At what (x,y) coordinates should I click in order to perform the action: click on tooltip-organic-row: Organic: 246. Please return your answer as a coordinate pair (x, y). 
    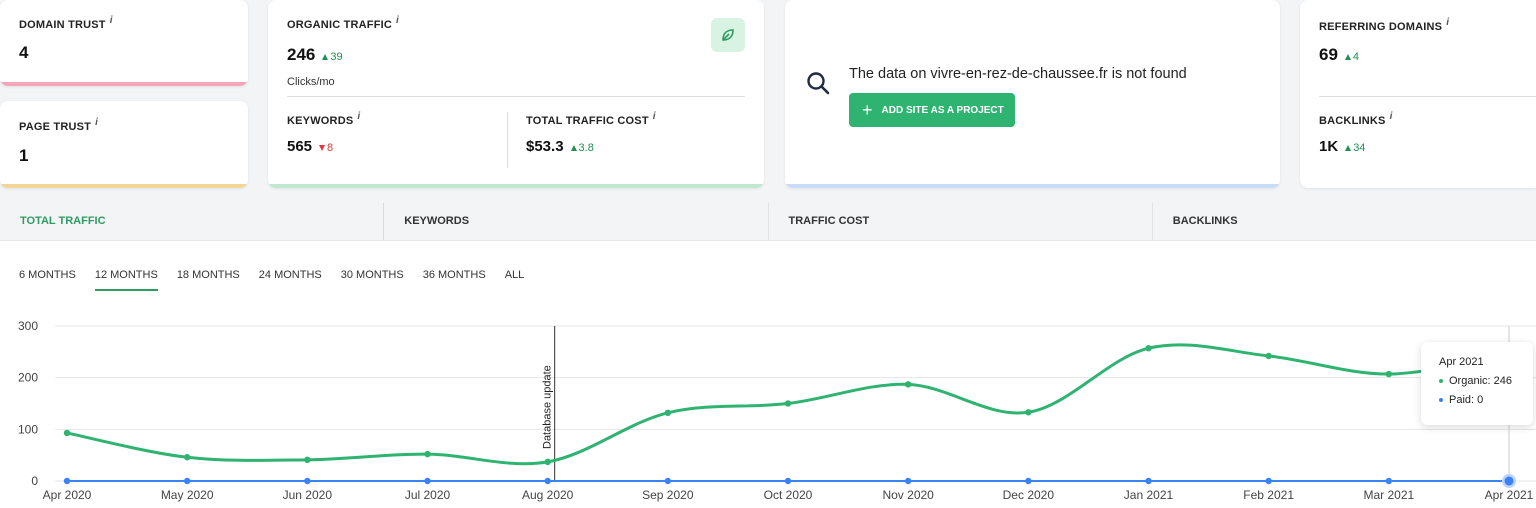
    Looking at the image, I should click on (1486, 381).